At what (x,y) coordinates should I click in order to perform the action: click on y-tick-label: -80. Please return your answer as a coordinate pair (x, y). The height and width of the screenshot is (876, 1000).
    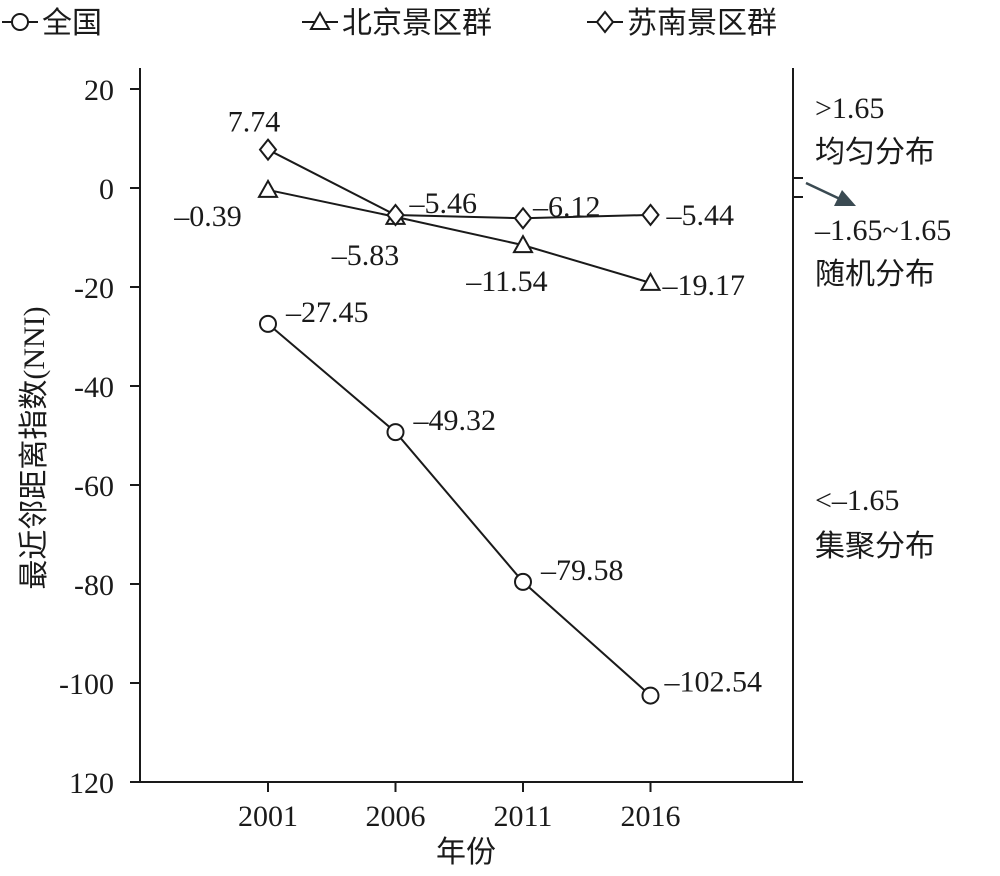
    Looking at the image, I should click on (94, 585).